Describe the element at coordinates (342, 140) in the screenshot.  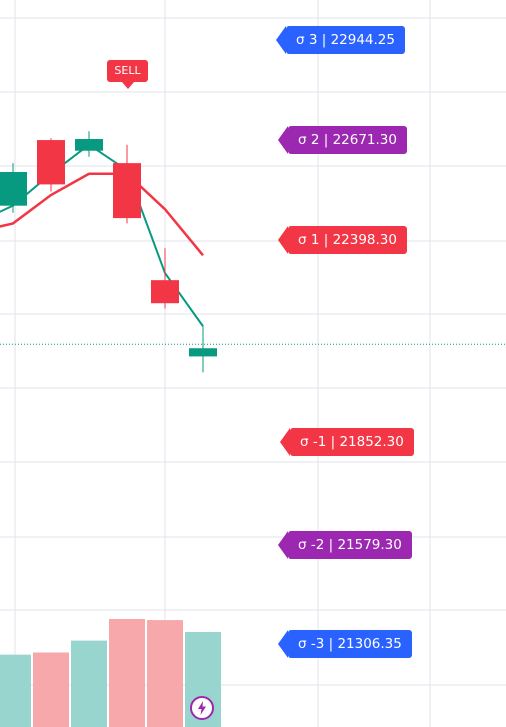
I see `sigma-2-label: σ 2 | 22671.30` at that location.